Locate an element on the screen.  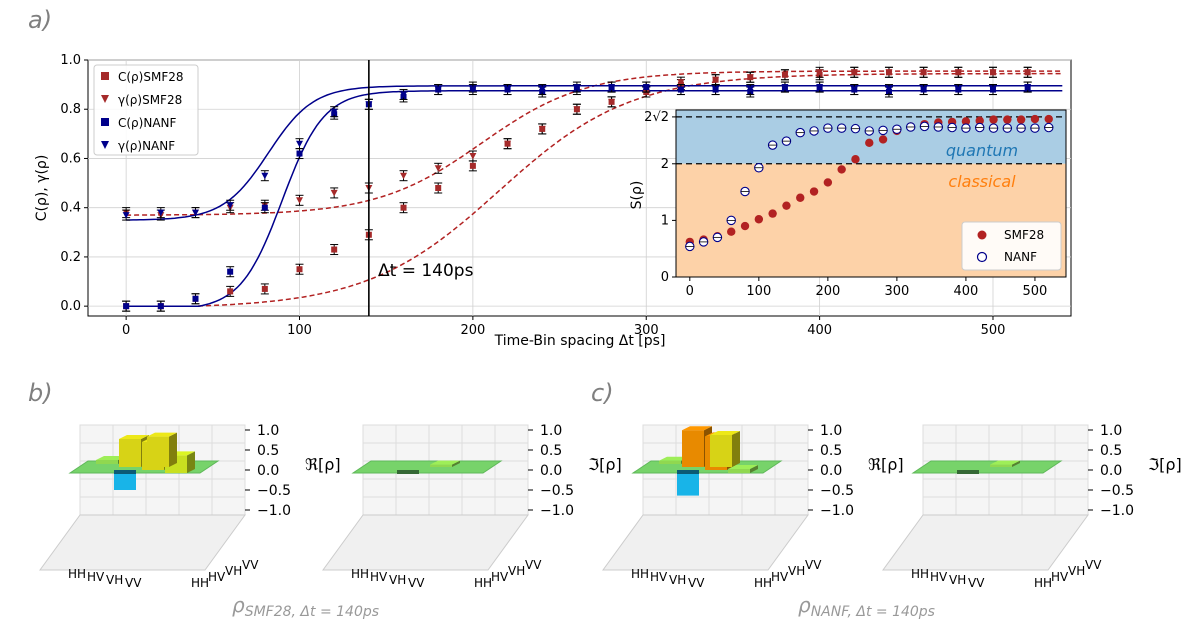
z-axis-label: ℑ[ρ] is located at coordinates (1165, 464).